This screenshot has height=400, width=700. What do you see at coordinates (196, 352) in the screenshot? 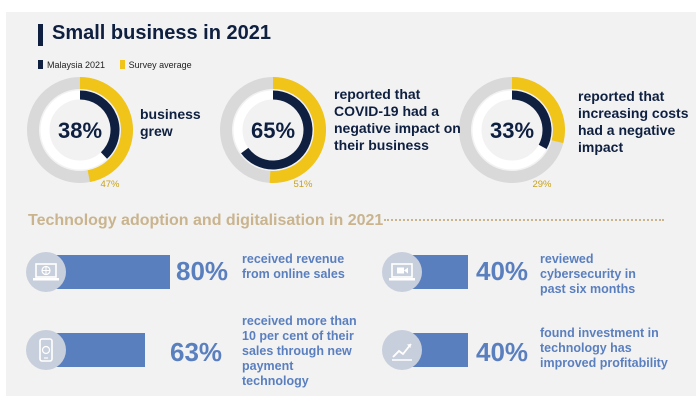
I see `stat-3-value: 63%` at bounding box center [196, 352].